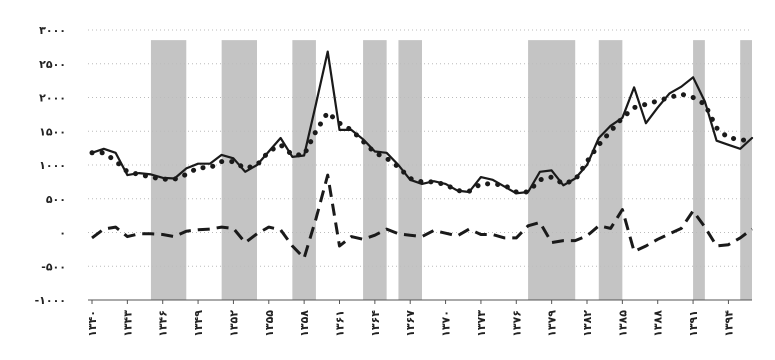  I want to click on y-tick-label: -۱۰۰۰, so click(50, 300).